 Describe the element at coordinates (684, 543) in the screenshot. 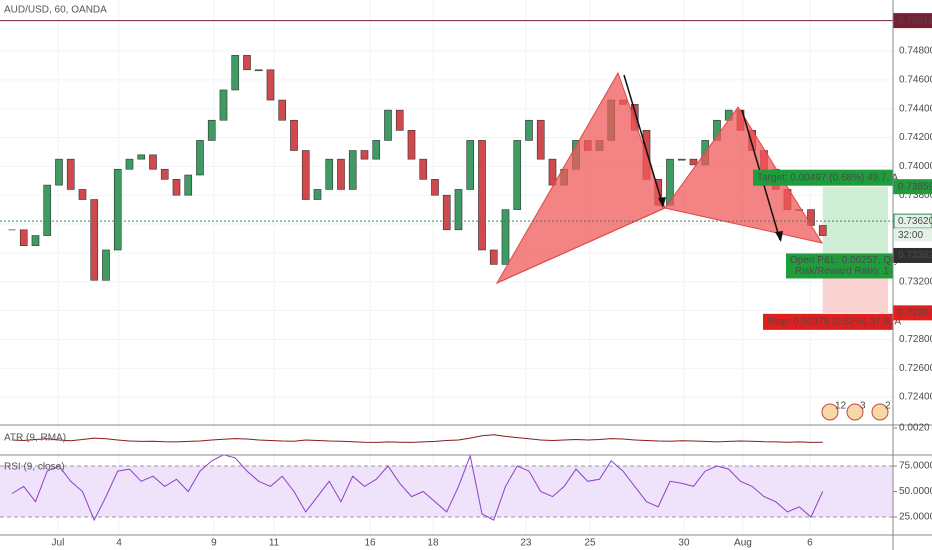

I see `x-tick-label: 30` at that location.